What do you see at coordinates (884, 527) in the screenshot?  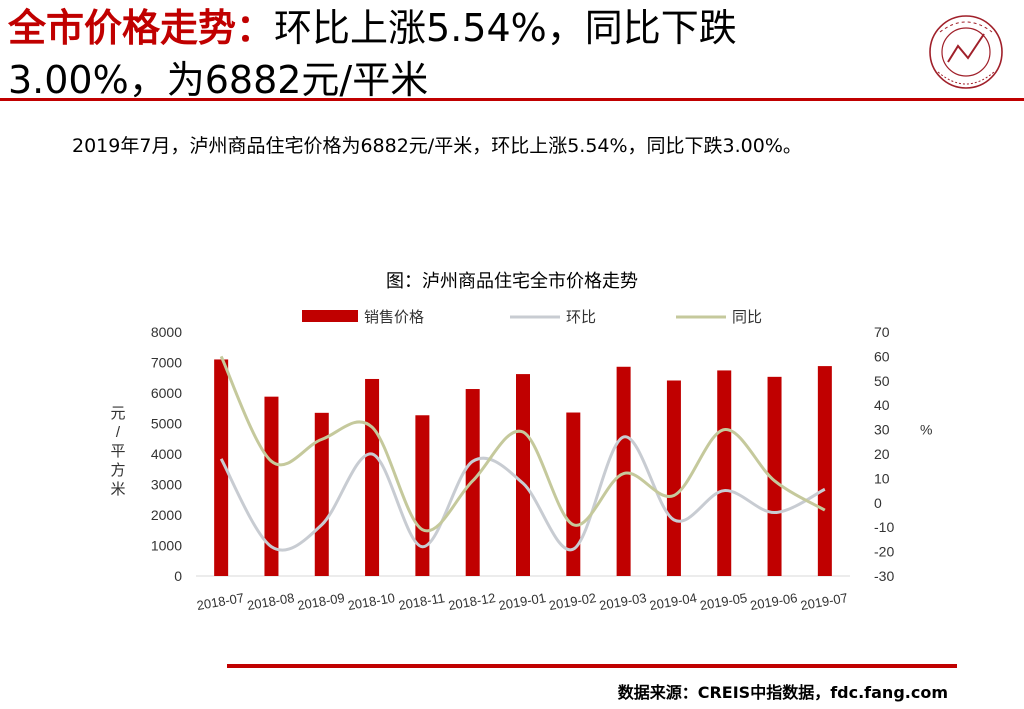 I see `y-right-tick-label: -10` at bounding box center [884, 527].